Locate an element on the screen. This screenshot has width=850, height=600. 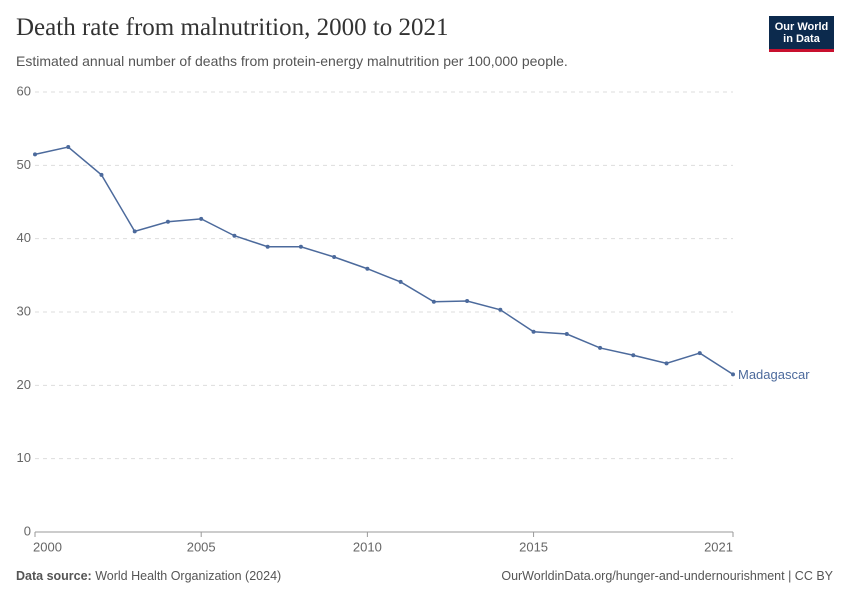
logo: Our World in Data is located at coordinates (801, 34).